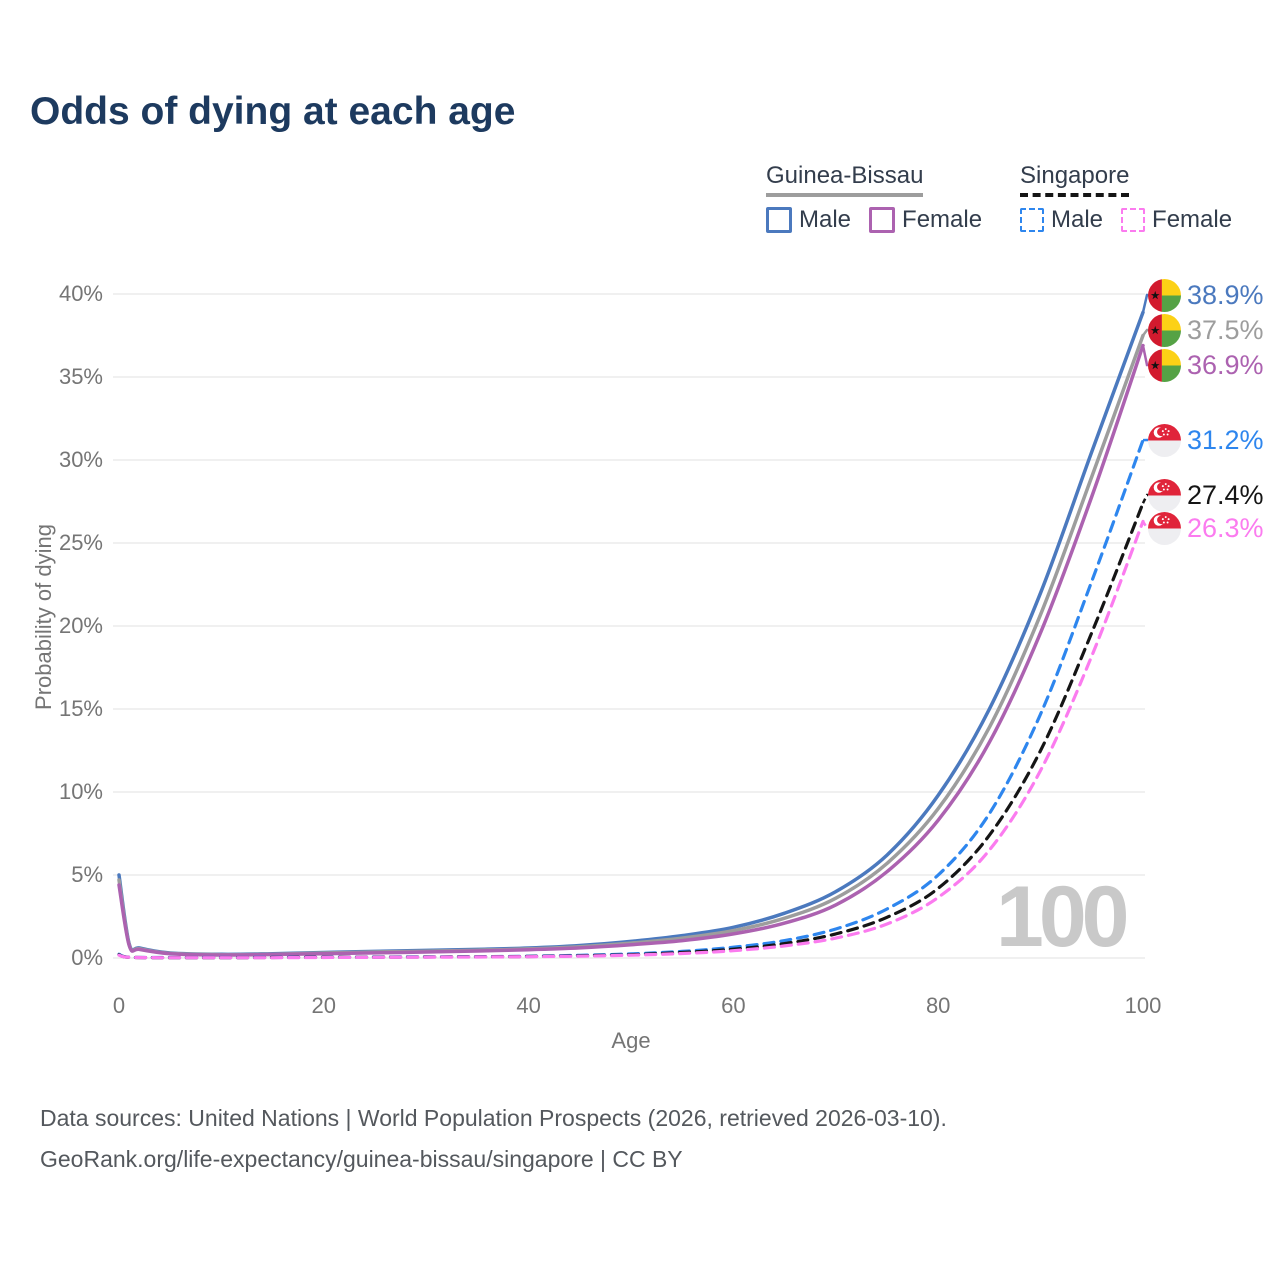  Describe the element at coordinates (779, 220) in the screenshot. I see `gb-male-swatch-icon` at that location.